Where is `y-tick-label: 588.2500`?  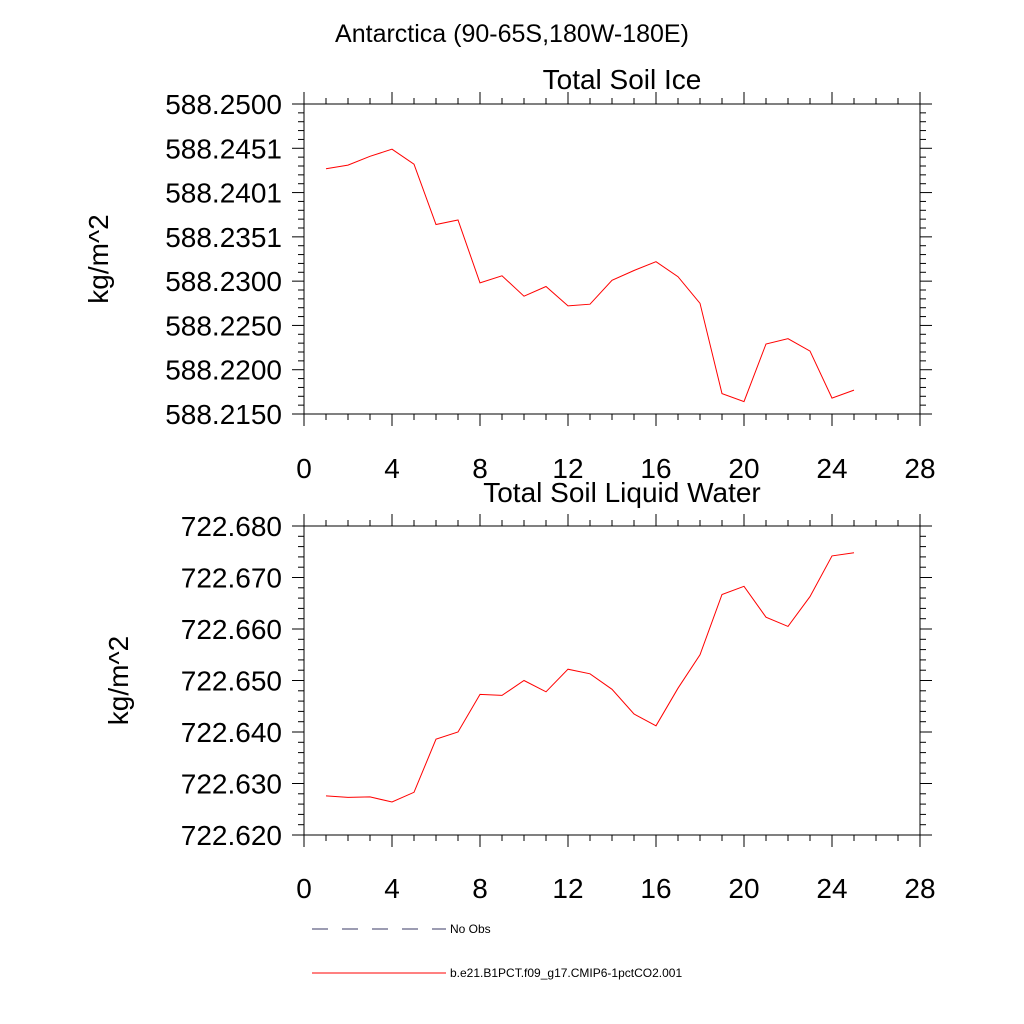
y-tick-label: 588.2500 is located at coordinates (223, 104).